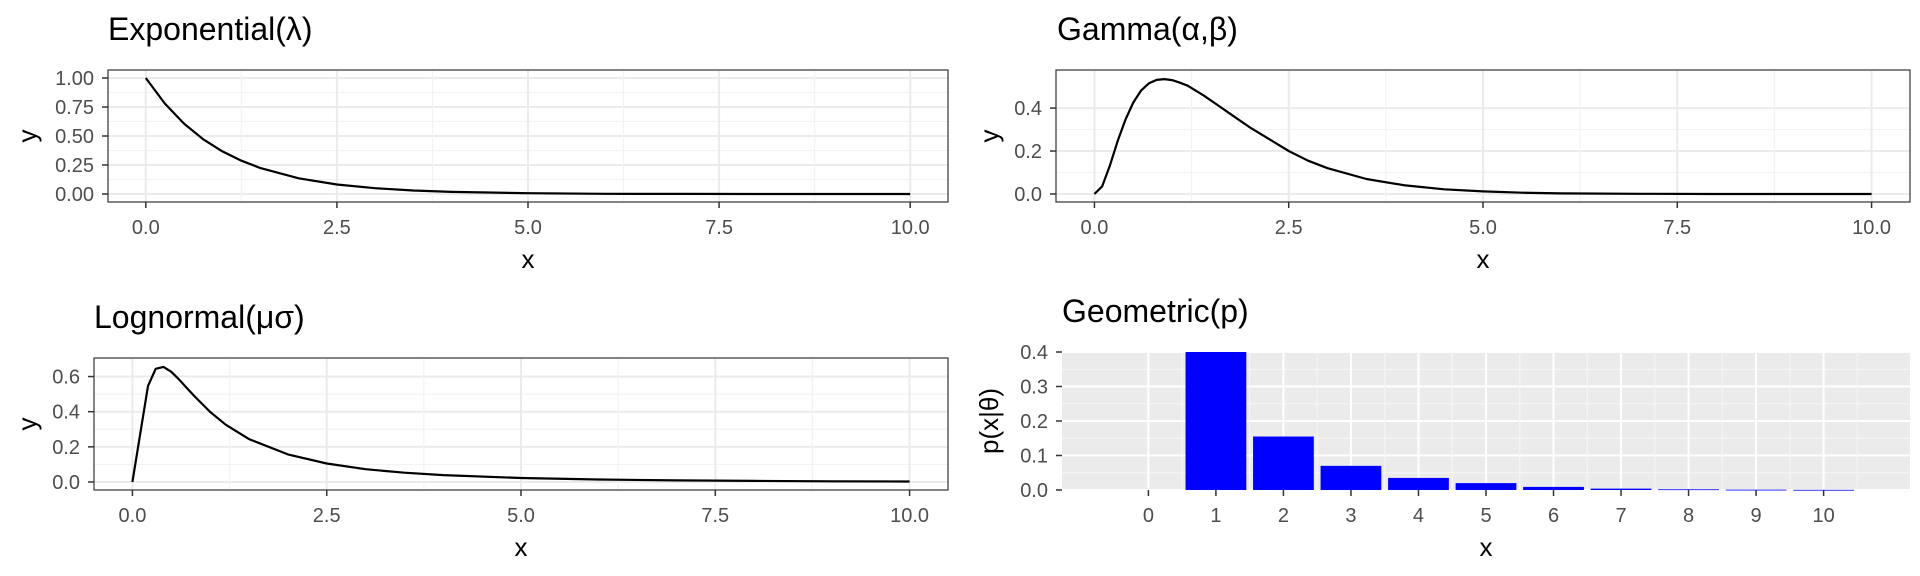 The width and height of the screenshot is (1920, 576). I want to click on x-tick-label: 9, so click(1756, 516).